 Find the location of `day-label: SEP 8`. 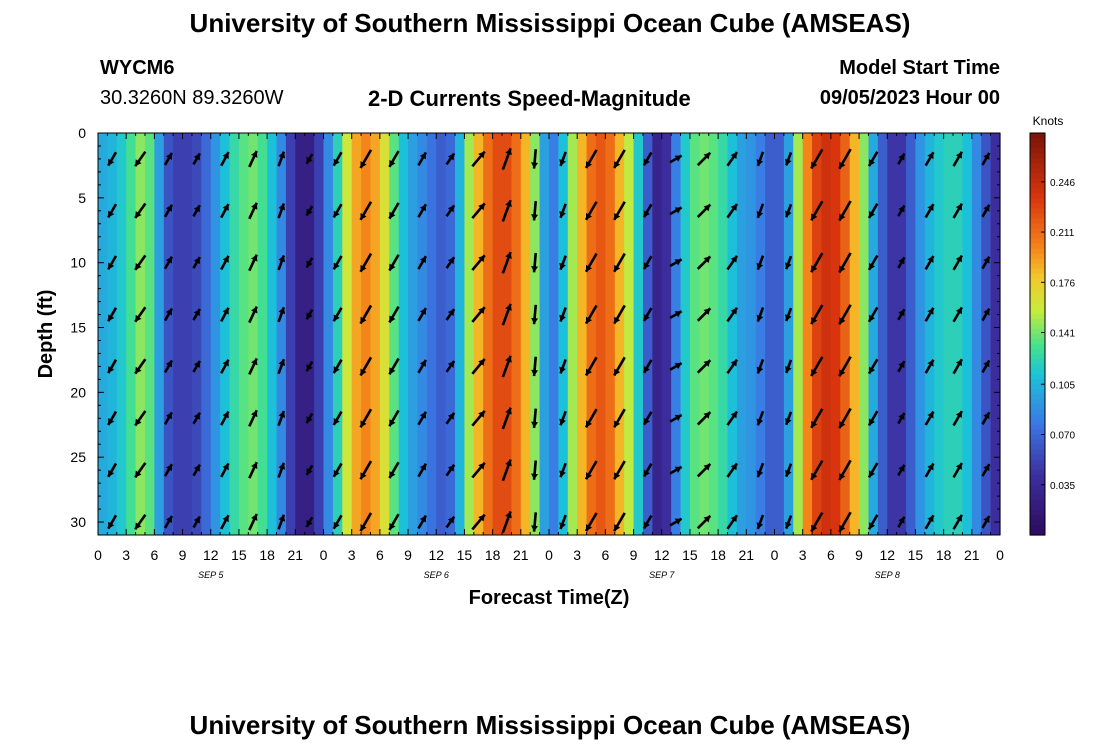

day-label: SEP 8 is located at coordinates (887, 575).